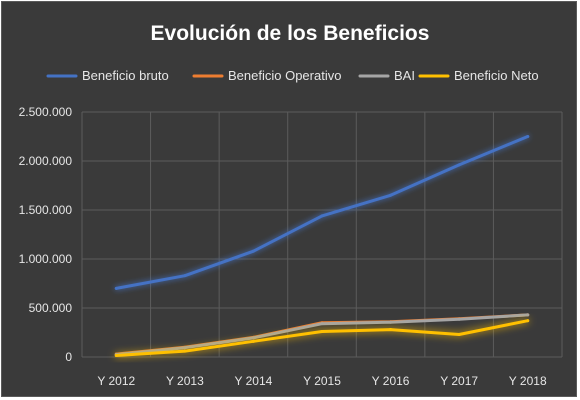 This screenshot has height=400, width=580. What do you see at coordinates (68, 357) in the screenshot?
I see `y-tick-label: 0` at bounding box center [68, 357].